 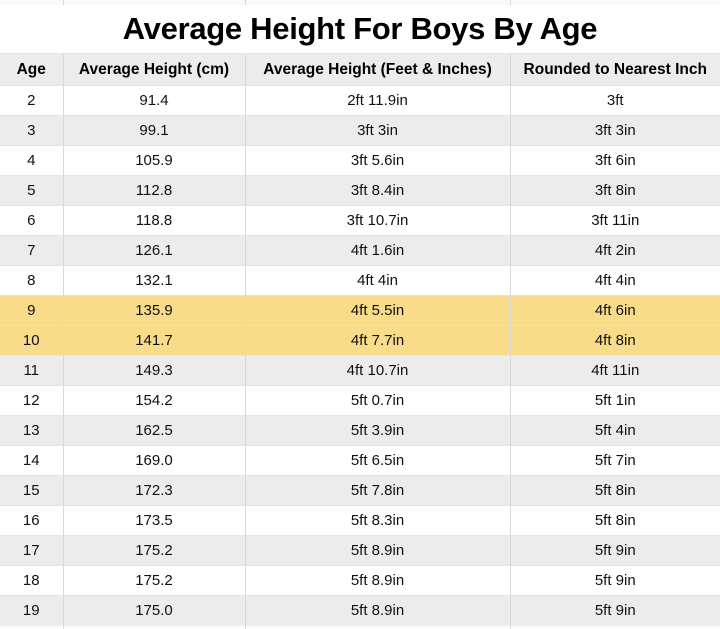 I want to click on table-row: 6 118.8 3ft 10.7in 3ft 11in, so click(x=360, y=220).